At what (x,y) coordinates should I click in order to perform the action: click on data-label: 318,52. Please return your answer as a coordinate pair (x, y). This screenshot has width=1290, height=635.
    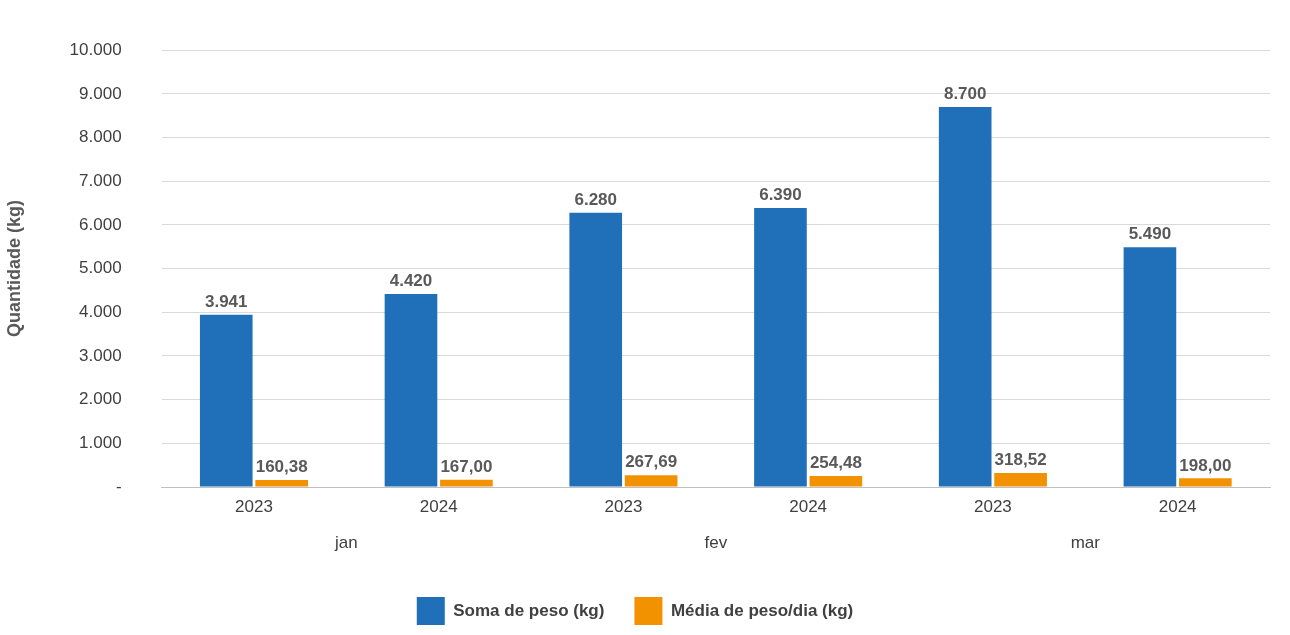
    Looking at the image, I should click on (1020, 460).